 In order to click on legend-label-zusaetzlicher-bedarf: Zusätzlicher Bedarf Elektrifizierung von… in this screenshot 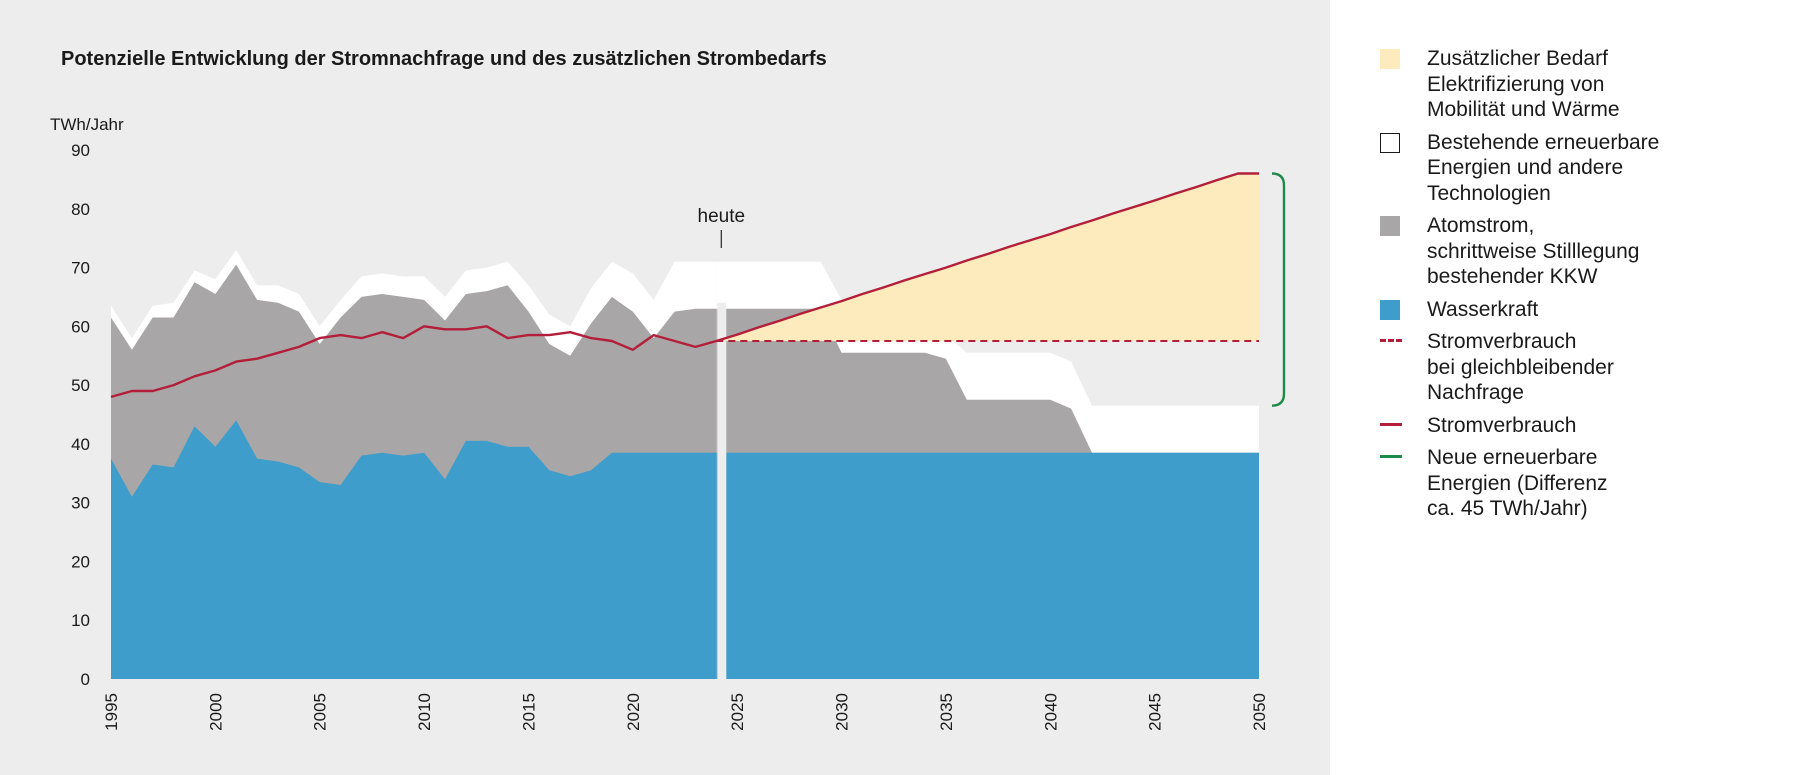, I will do `click(1523, 84)`.